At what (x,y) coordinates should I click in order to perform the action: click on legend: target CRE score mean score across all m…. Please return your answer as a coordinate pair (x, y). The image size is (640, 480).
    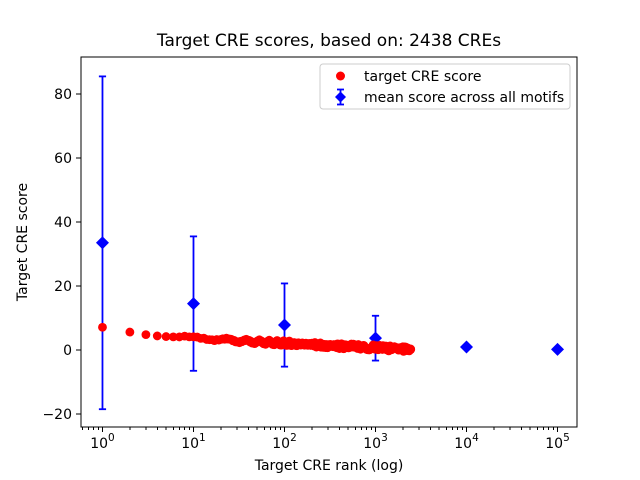
    Looking at the image, I should click on (445, 86).